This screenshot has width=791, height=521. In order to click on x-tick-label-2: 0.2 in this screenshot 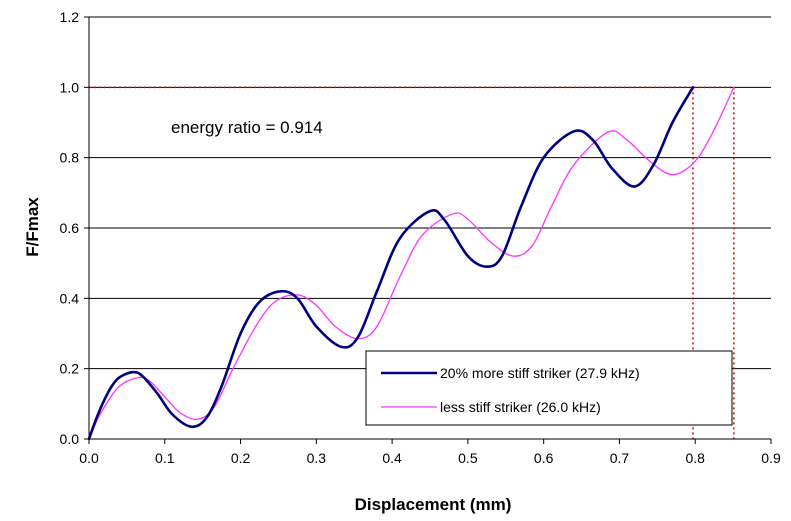, I will do `click(241, 458)`.